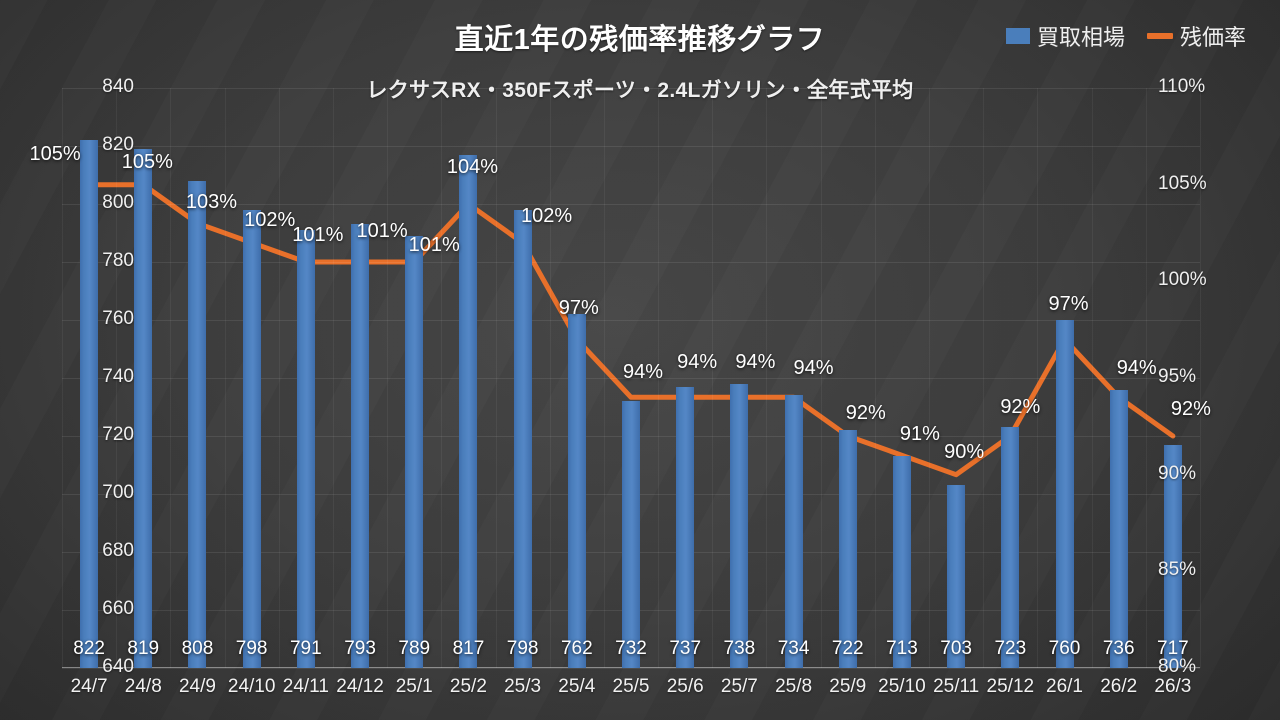 This screenshot has height=720, width=1280. I want to click on legend-item-bar: 買取相場, so click(1065, 36).